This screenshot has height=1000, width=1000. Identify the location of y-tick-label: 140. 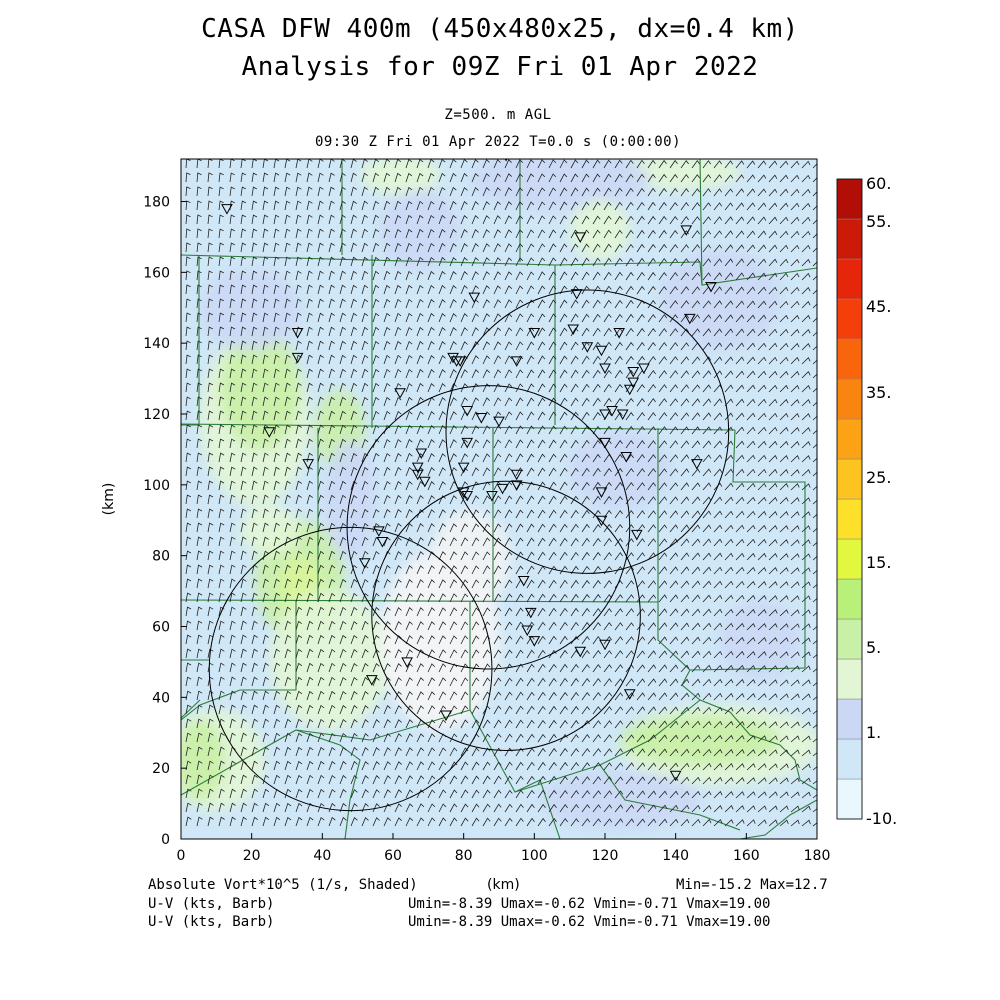
(156, 344).